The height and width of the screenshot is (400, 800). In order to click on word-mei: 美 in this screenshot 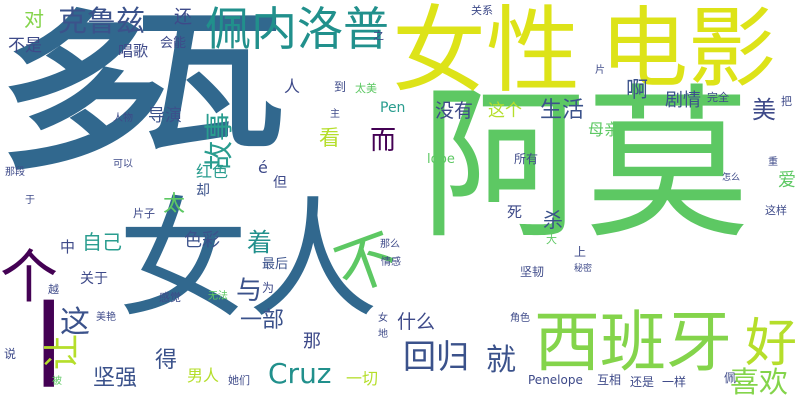, I will do `click(764, 110)`.